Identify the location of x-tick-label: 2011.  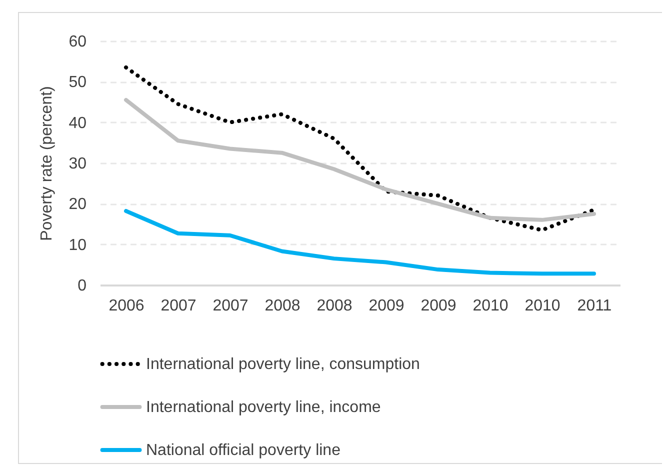
(594, 306).